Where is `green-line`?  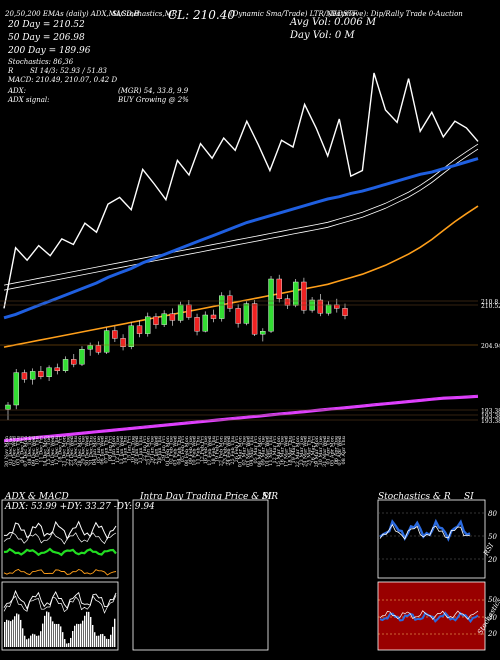 green-line is located at coordinates (60, 552).